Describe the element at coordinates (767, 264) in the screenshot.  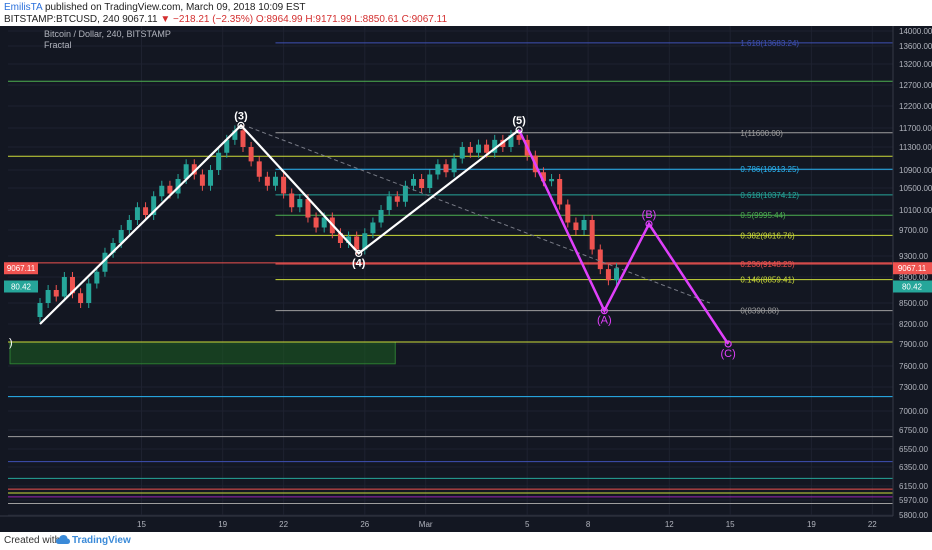
I see `fib-level-label: 0.236(9148.23)` at that location.